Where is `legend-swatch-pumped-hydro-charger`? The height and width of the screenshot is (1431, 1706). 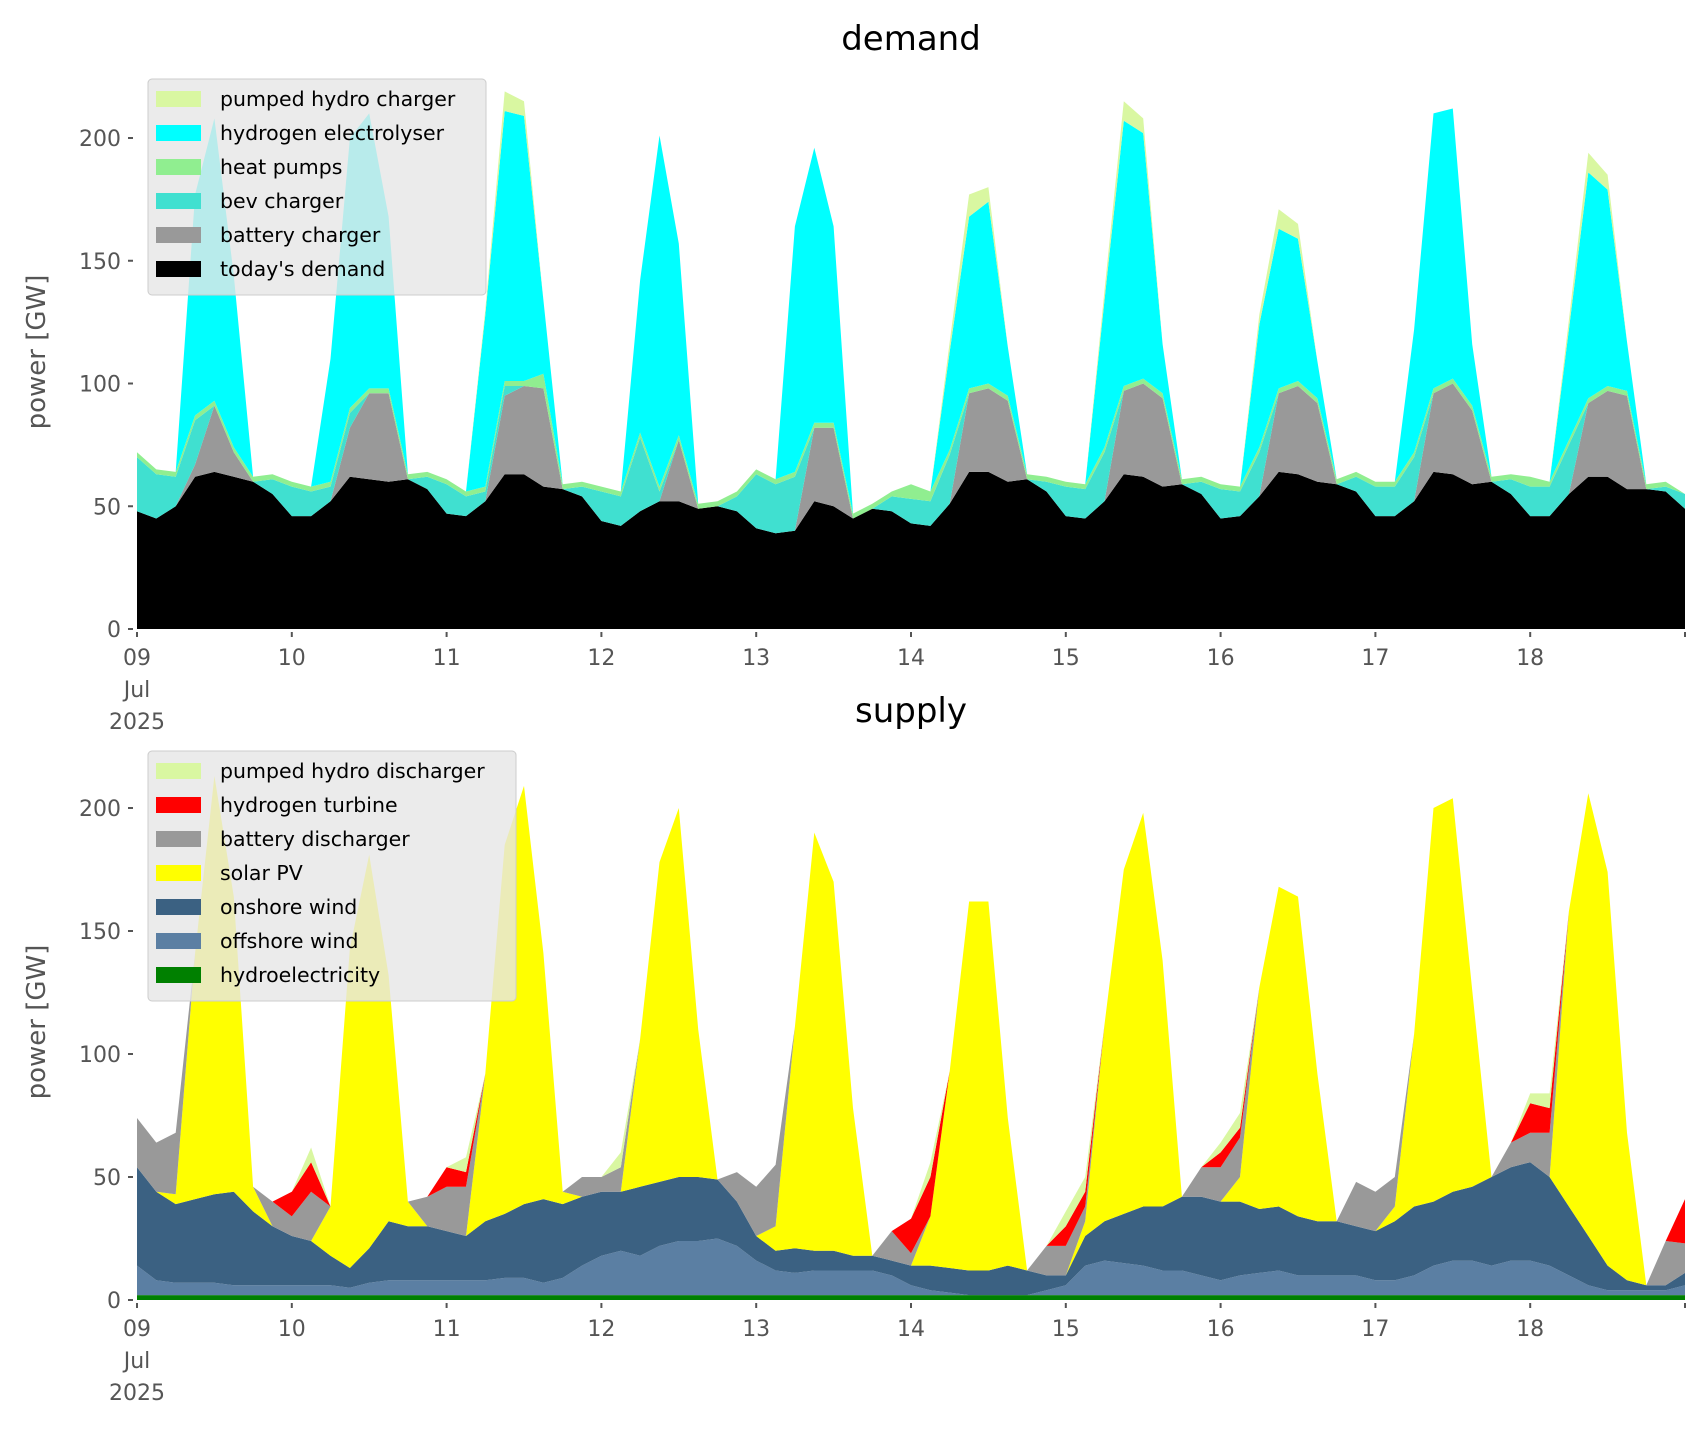
legend-swatch-pumped-hydro-charger is located at coordinates (178, 99).